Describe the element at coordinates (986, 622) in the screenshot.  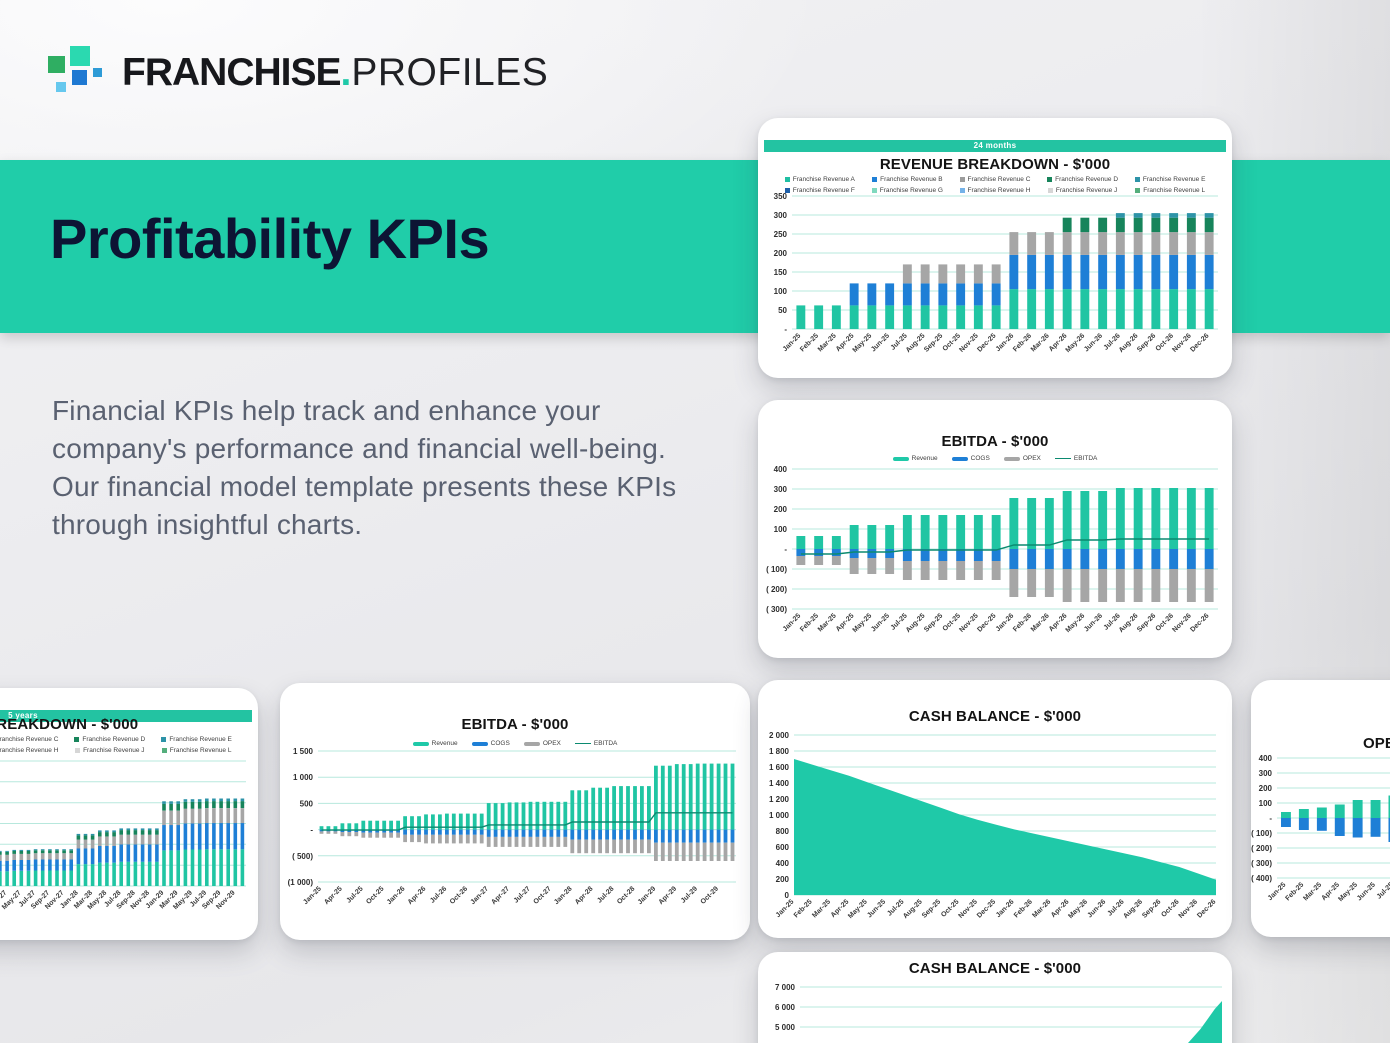
I see `svg-text: Dec-25` at that location.